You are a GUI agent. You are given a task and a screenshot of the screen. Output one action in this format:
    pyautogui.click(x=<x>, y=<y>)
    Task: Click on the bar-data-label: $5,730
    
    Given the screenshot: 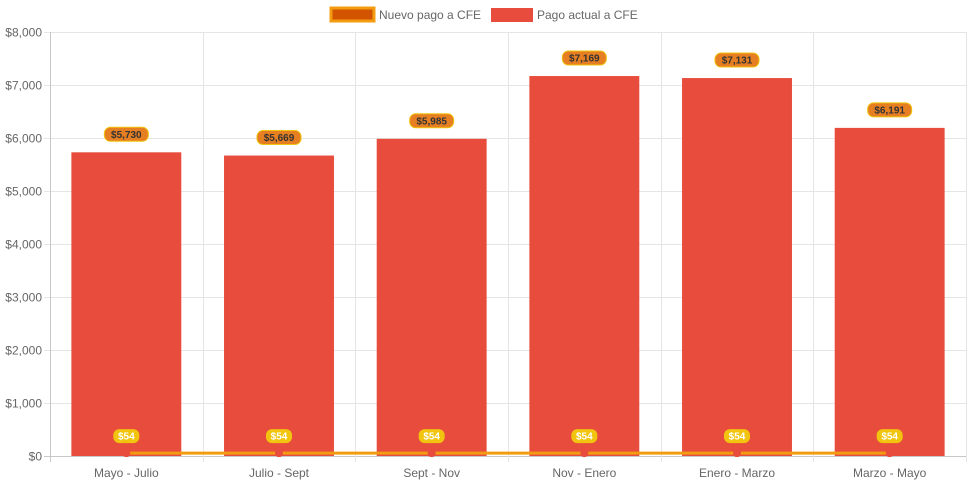 What is the action you would take?
    pyautogui.click(x=126, y=134)
    